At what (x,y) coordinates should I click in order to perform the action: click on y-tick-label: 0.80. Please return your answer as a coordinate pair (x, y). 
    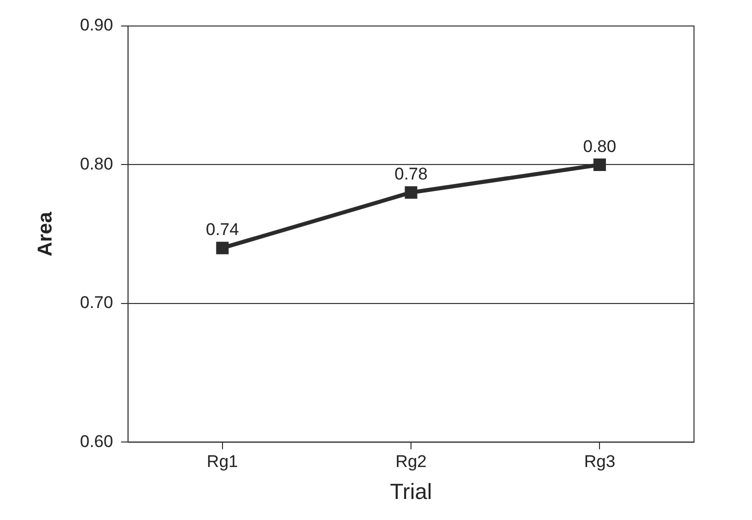
    Looking at the image, I should click on (97, 164).